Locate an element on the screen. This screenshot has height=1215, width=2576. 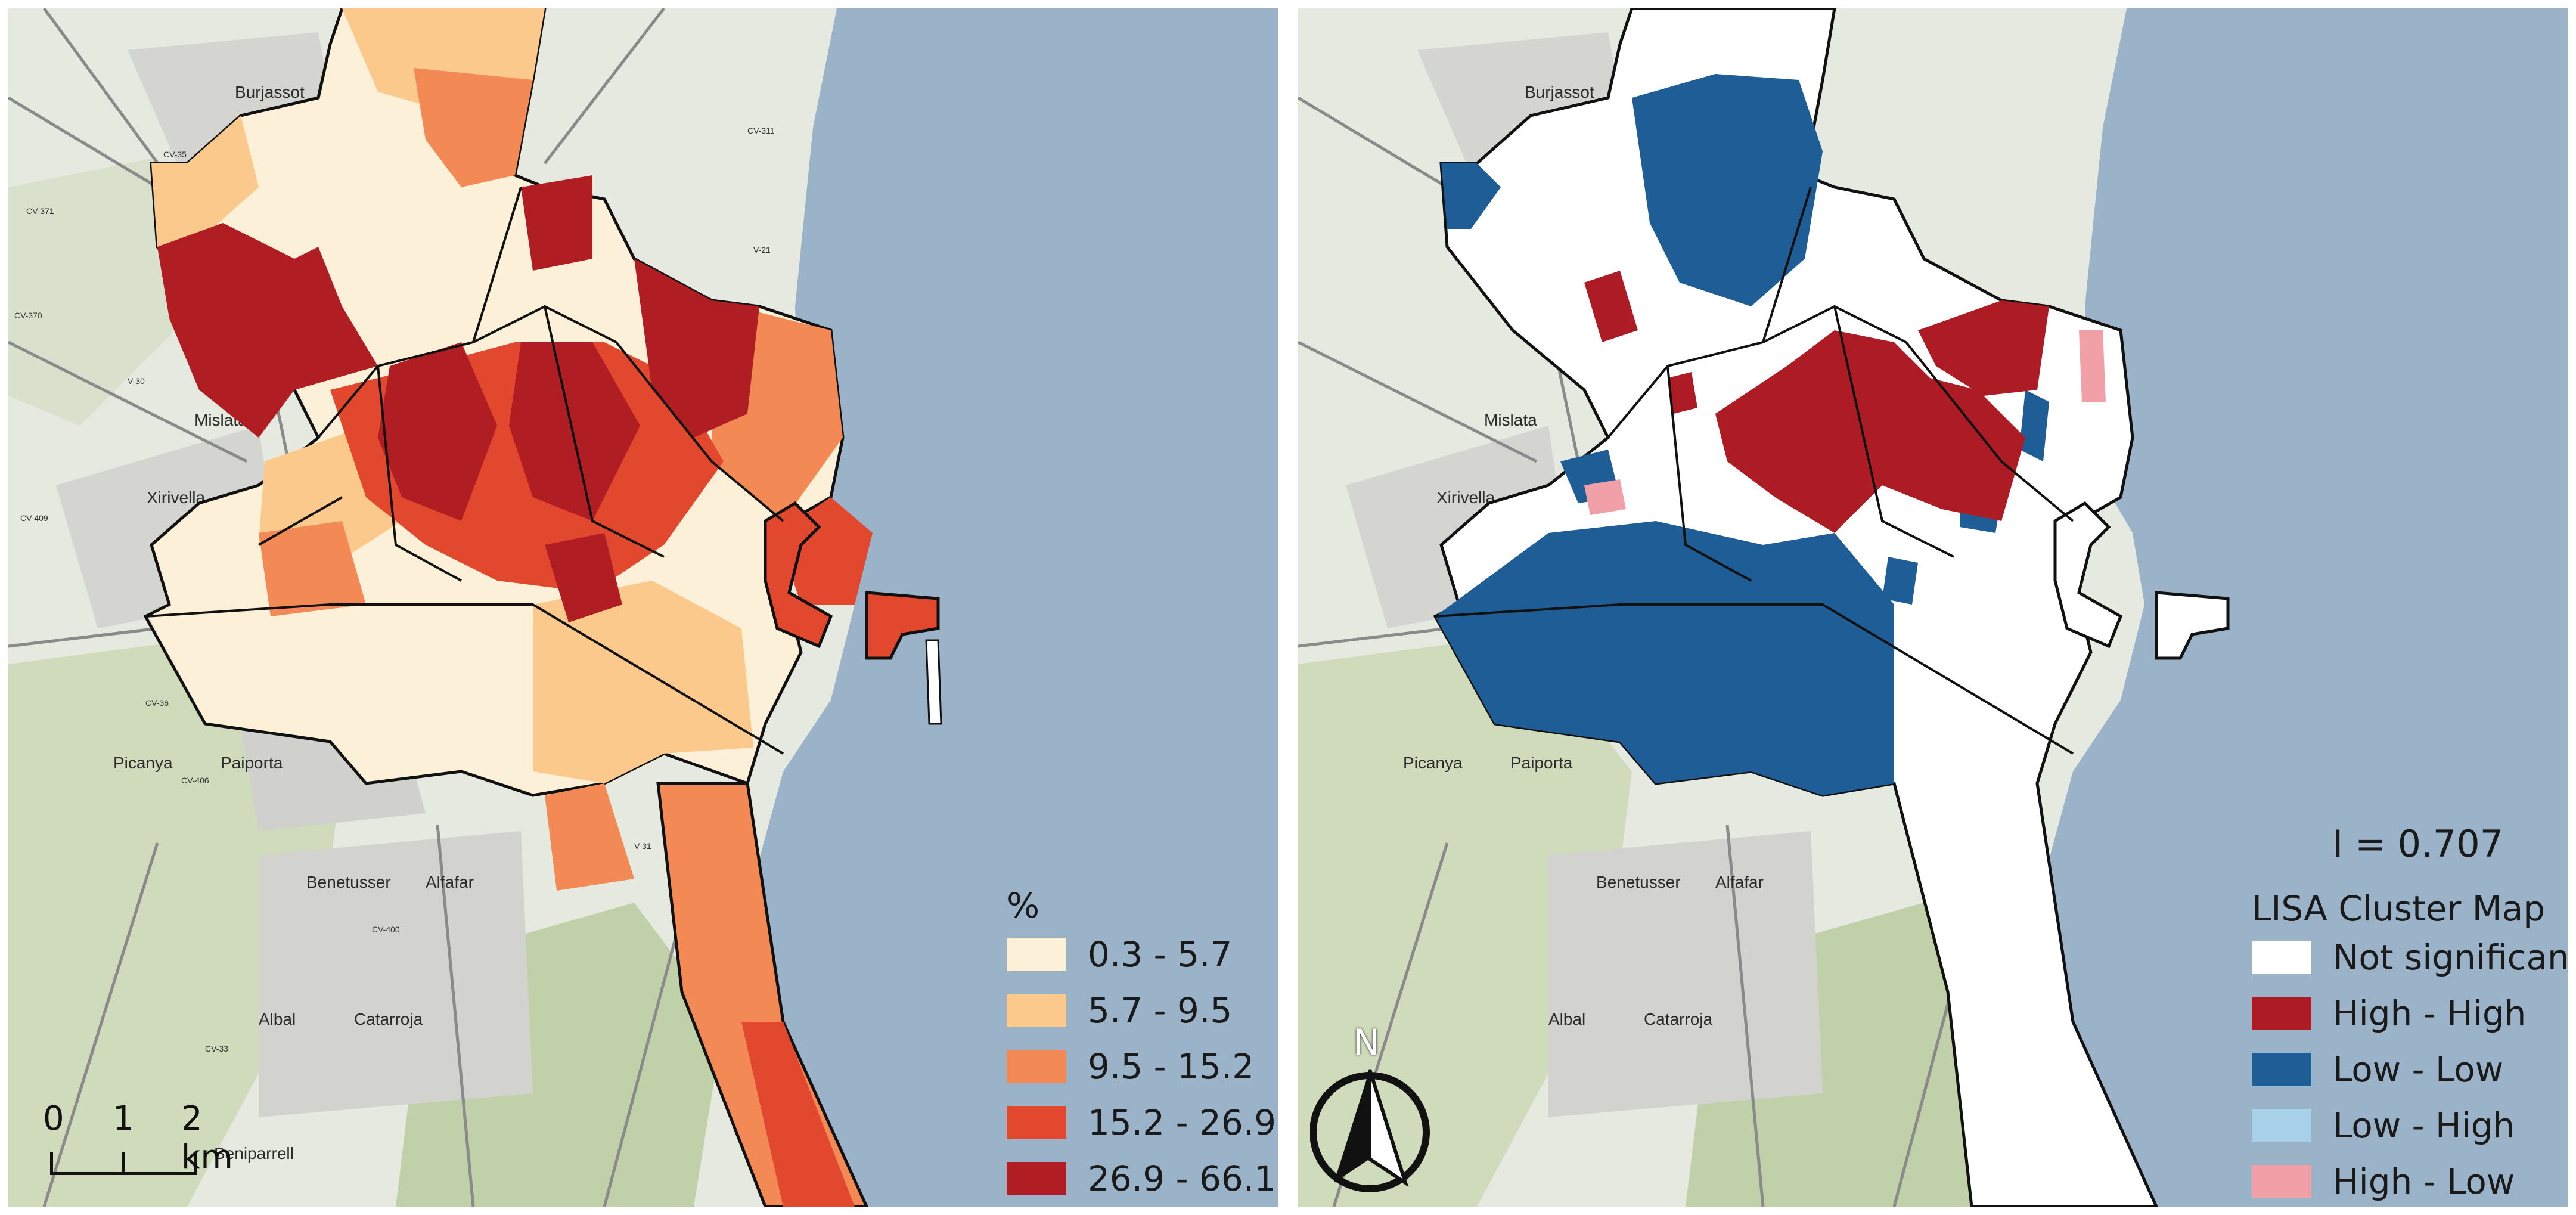
green-area is located at coordinates (97, 291).